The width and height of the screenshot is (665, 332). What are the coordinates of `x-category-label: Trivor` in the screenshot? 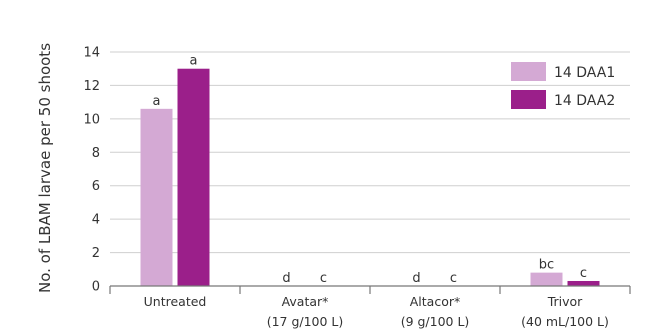 It's located at (565, 301).